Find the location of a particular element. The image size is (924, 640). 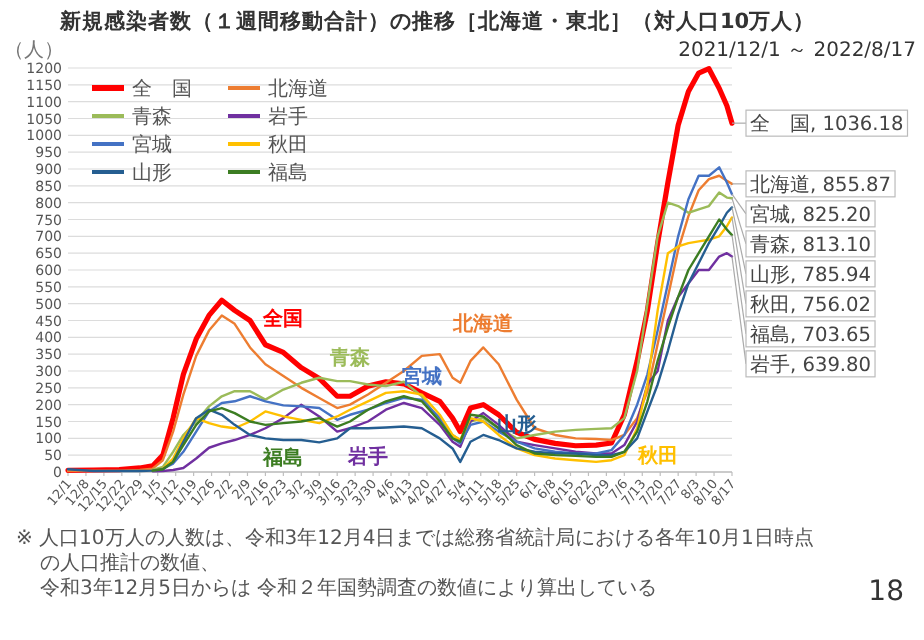

legend-label: 宮城 is located at coordinates (152, 145).